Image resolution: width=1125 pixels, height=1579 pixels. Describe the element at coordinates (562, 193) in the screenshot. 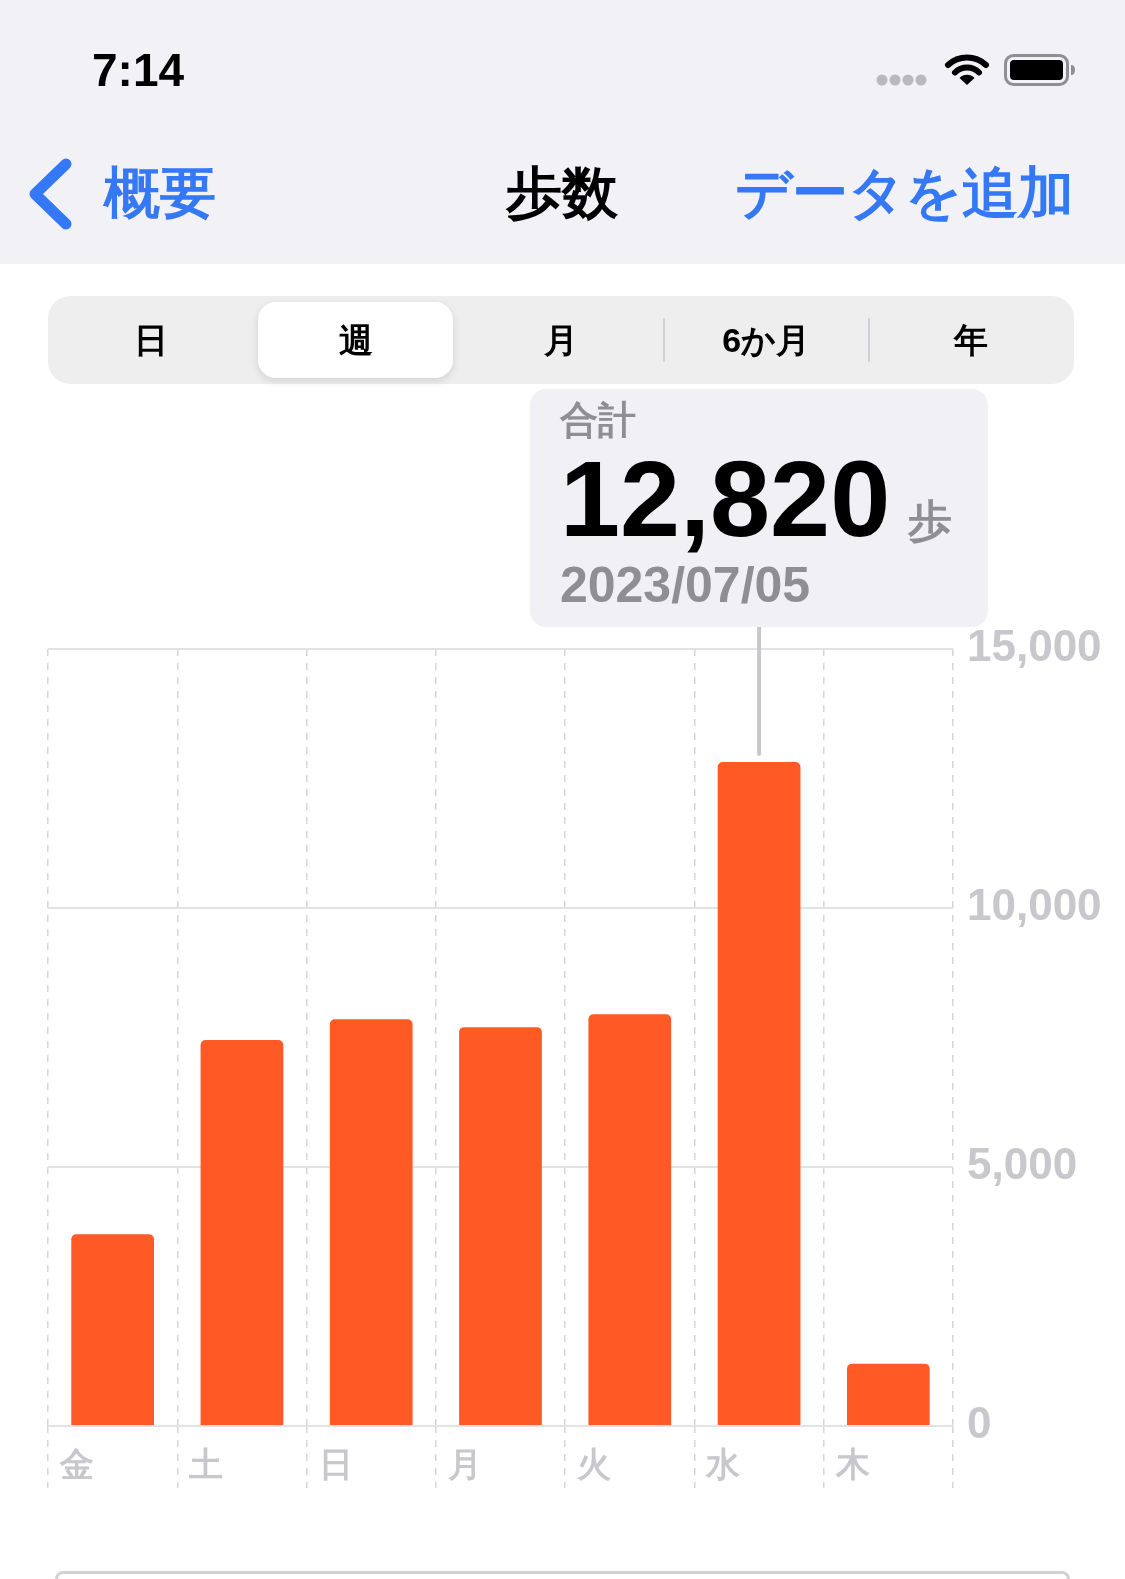

I see `chart-title: 歩数` at that location.